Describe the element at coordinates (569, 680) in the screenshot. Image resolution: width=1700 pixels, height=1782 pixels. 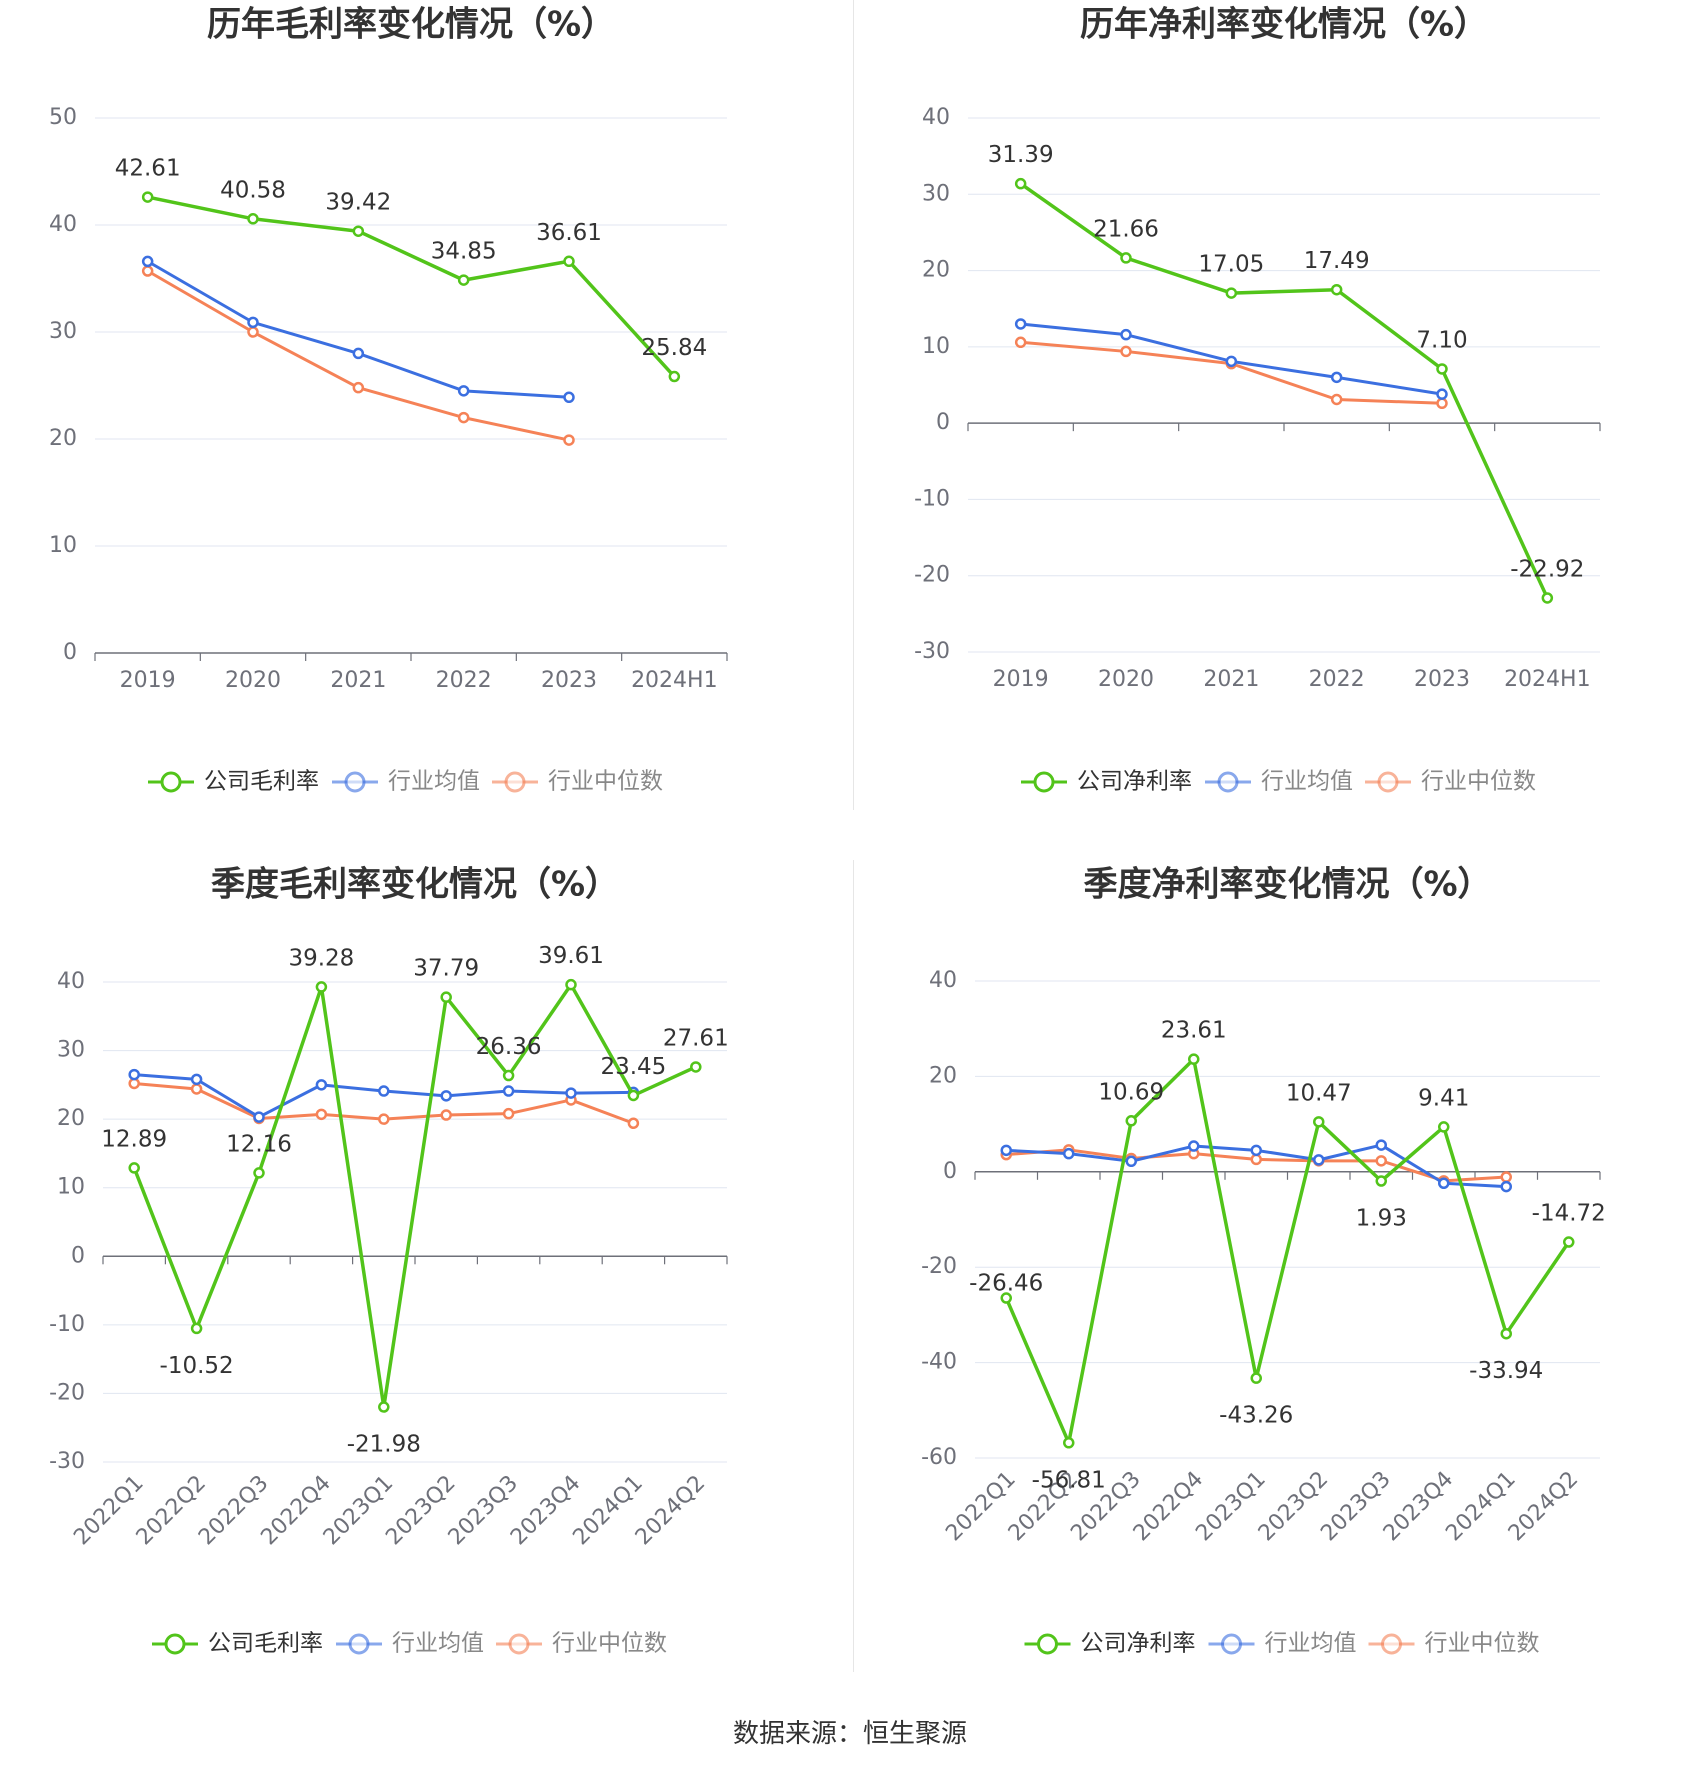
I see `x-tick-label: 2023` at that location.